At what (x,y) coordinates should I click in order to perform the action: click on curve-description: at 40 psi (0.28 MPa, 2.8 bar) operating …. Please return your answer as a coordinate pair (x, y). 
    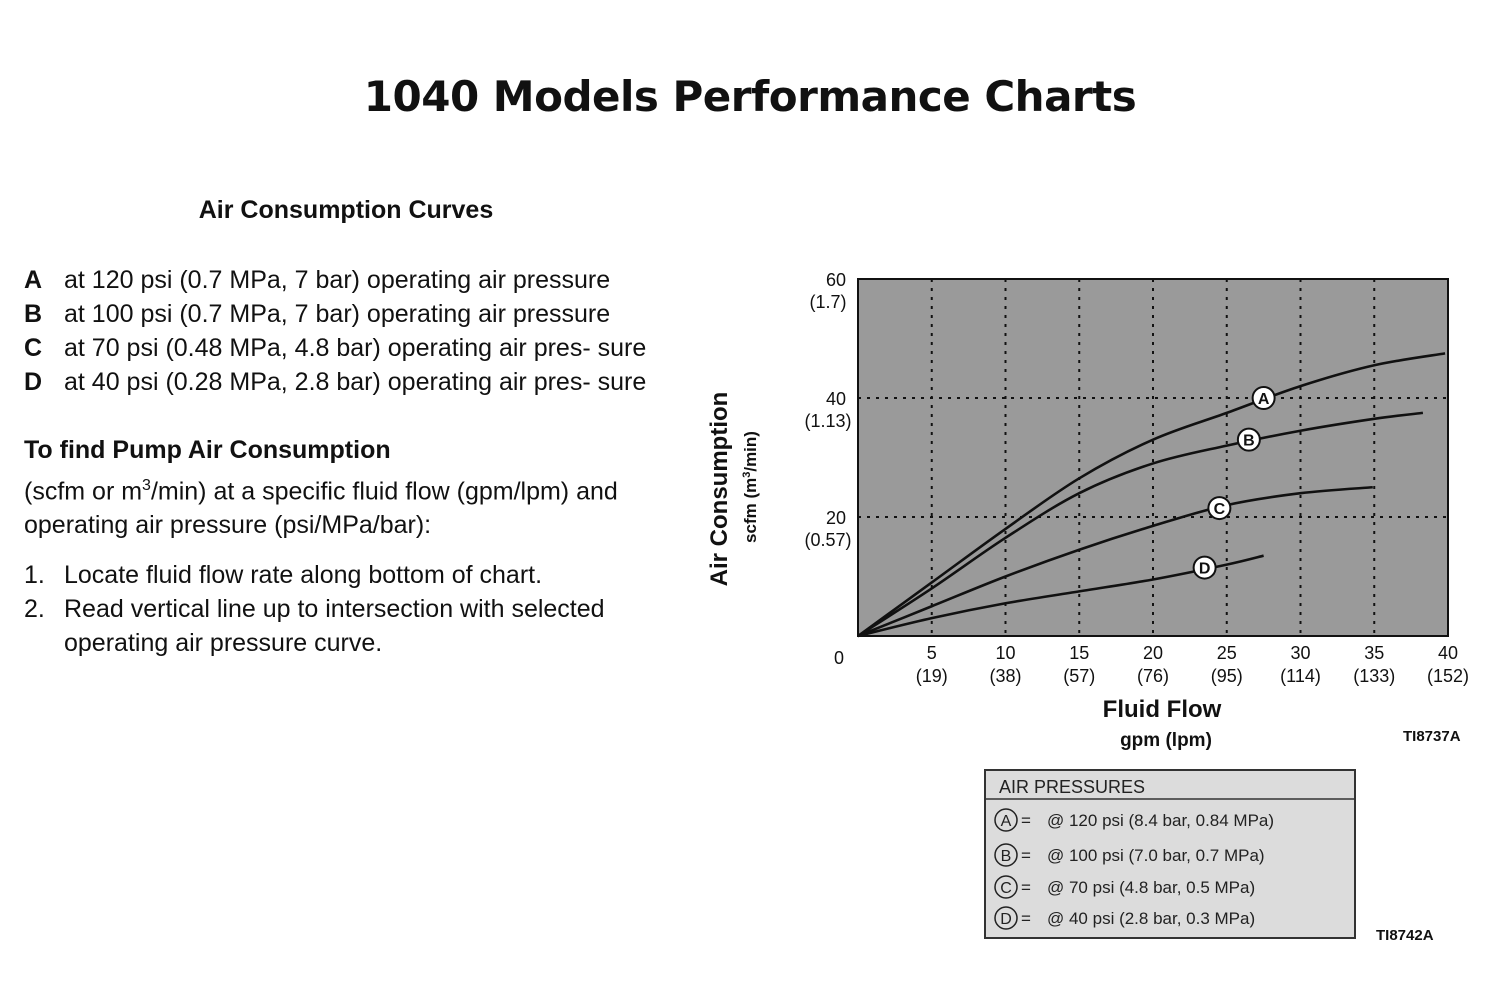
    Looking at the image, I should click on (355, 382).